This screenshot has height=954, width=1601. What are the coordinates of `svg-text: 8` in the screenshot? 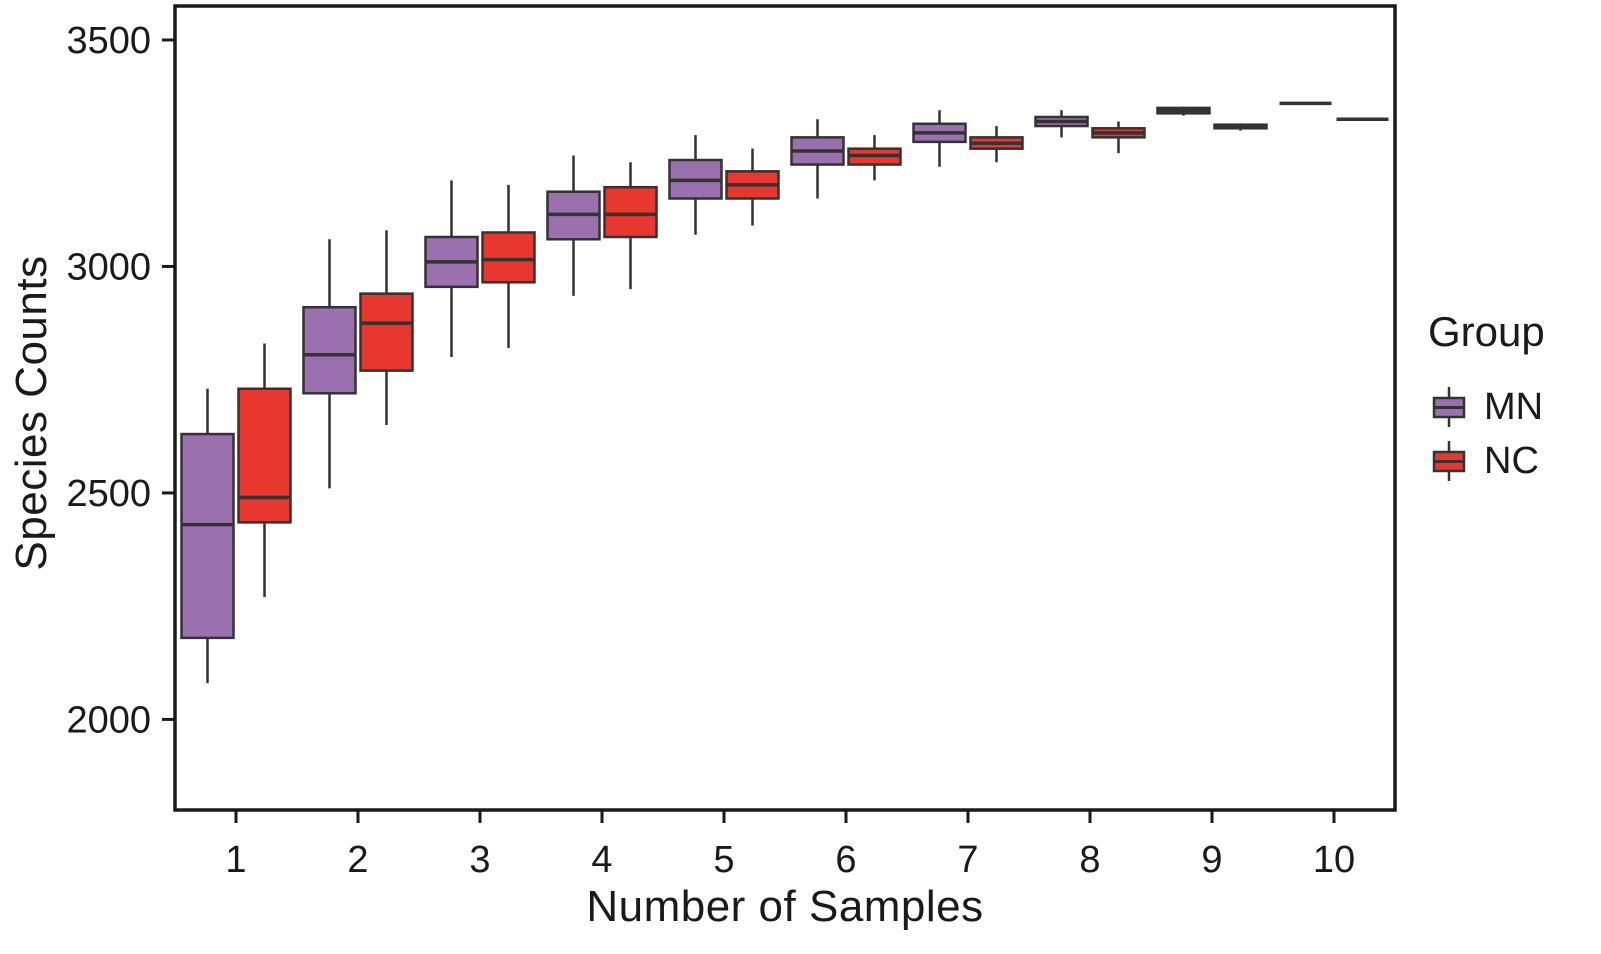 It's located at (1089, 860).